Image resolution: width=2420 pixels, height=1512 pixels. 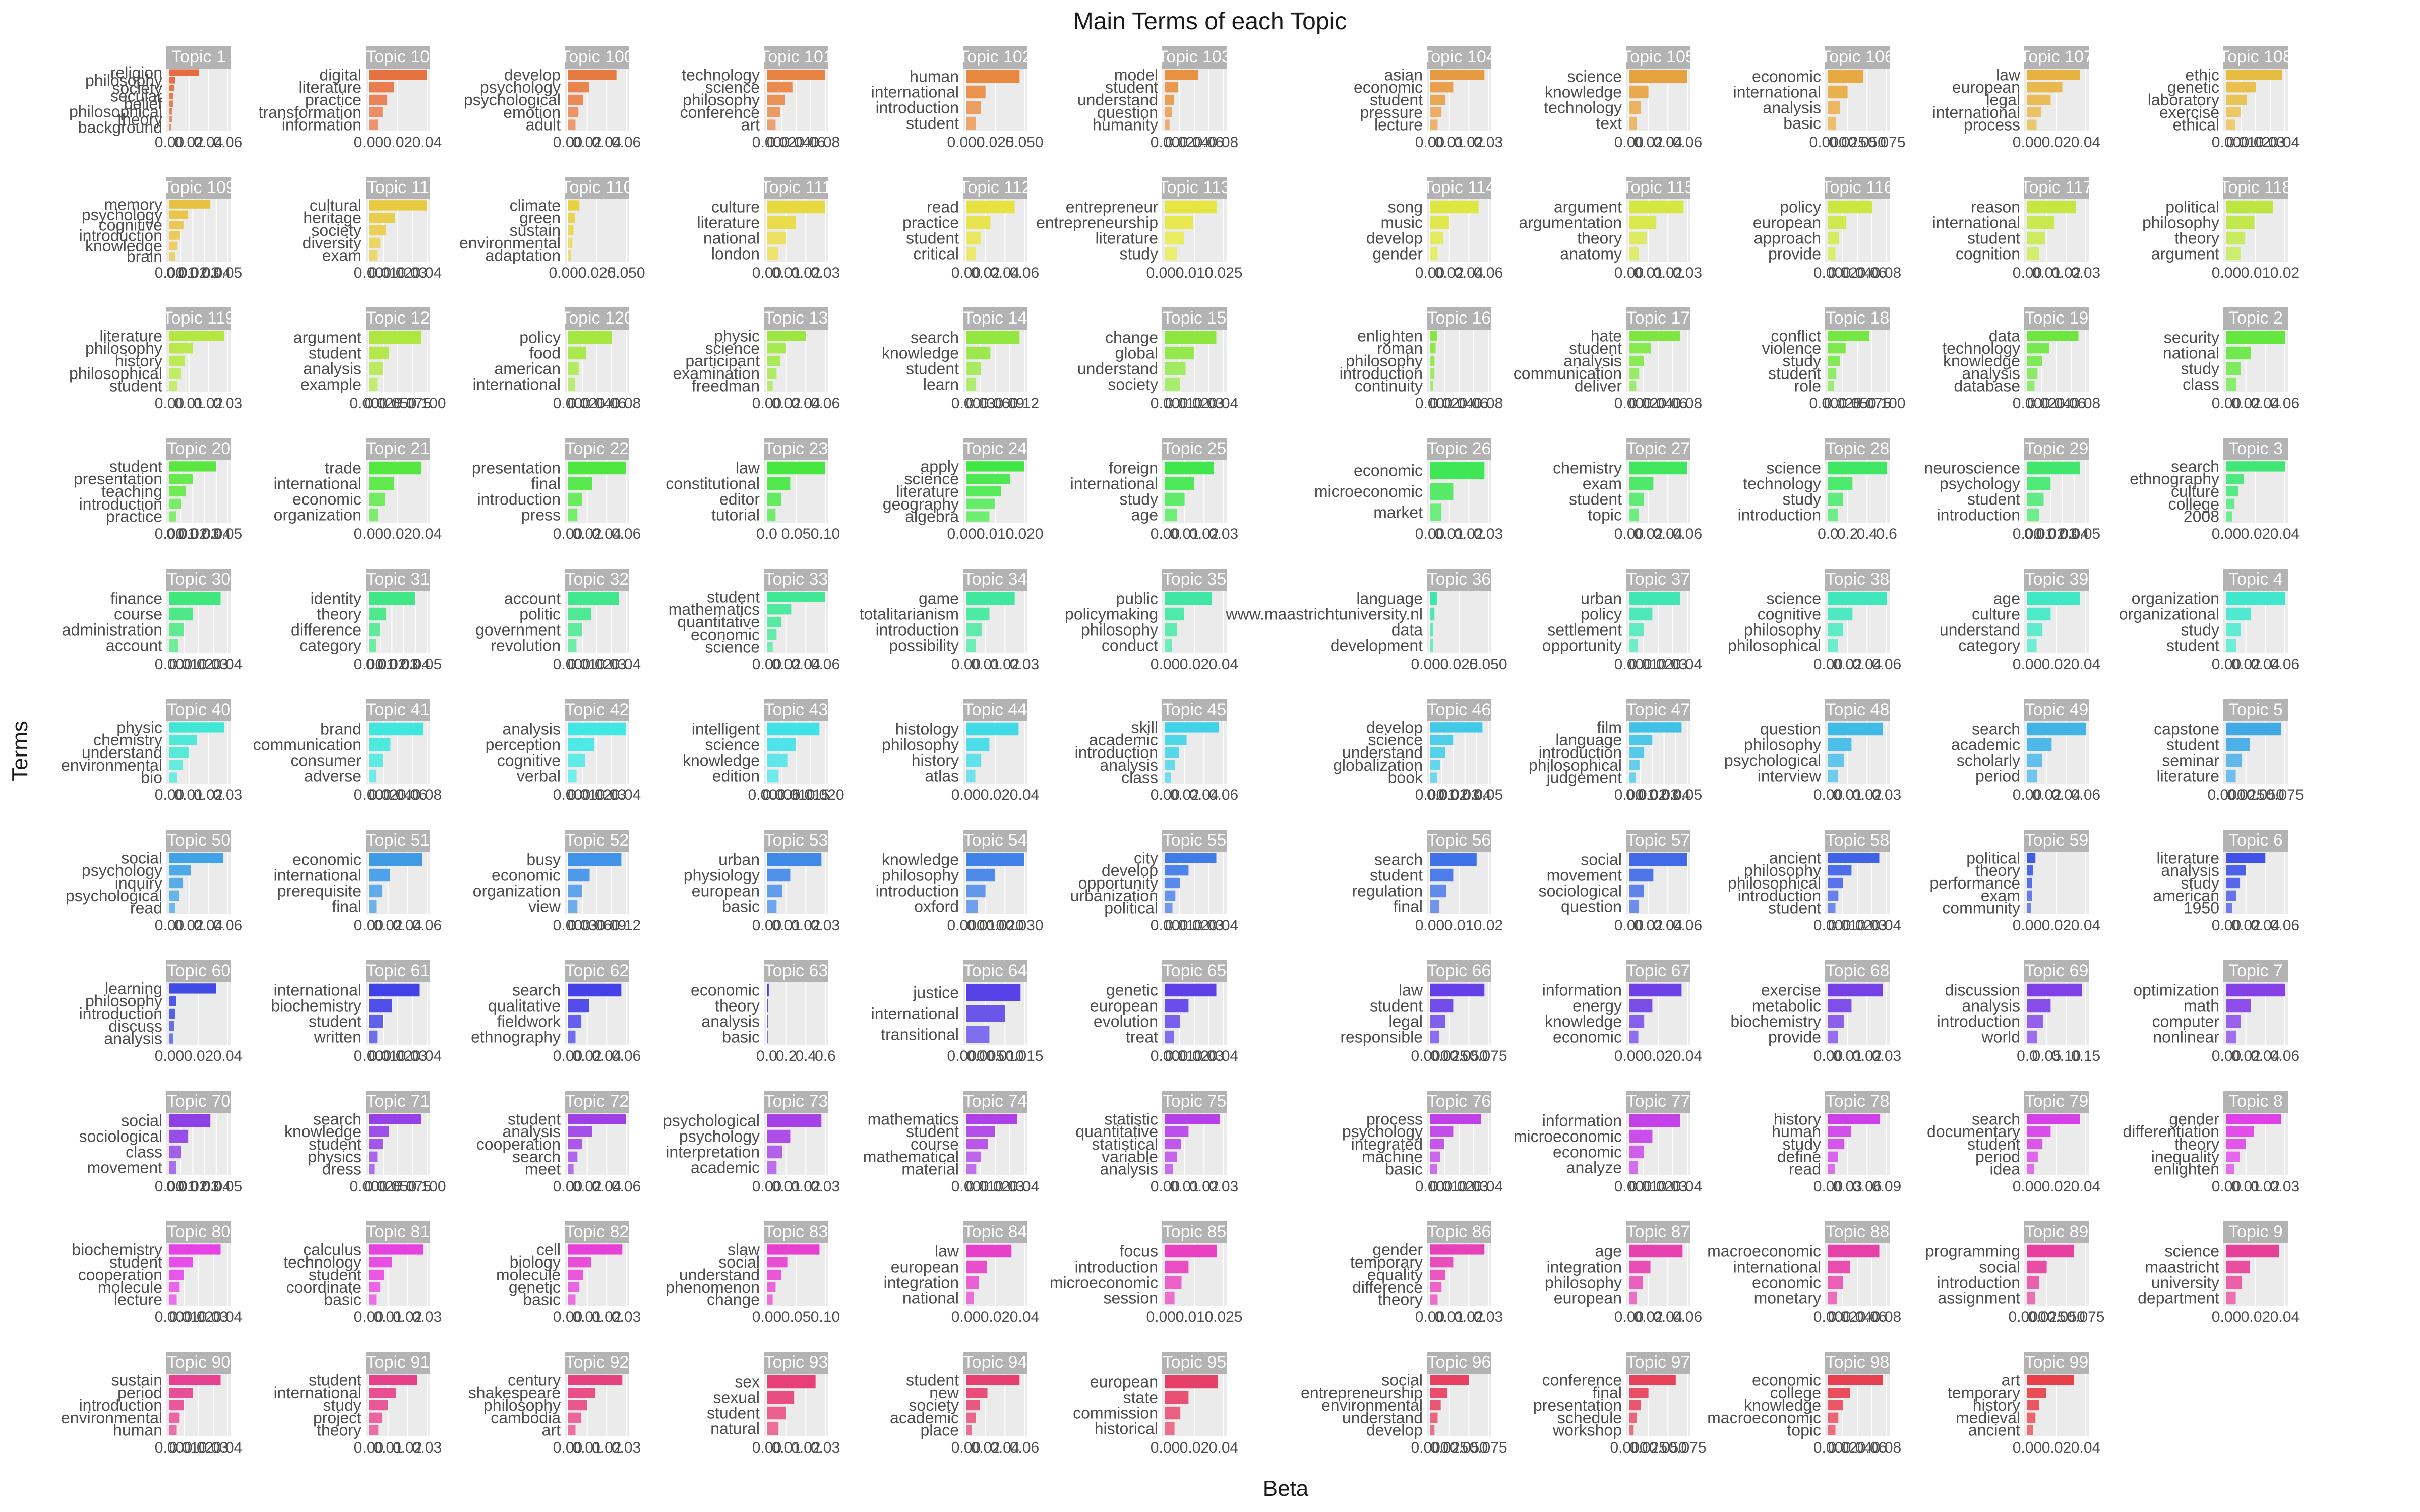 What do you see at coordinates (199, 1102) in the screenshot?
I see `facet-label: Topic 70` at bounding box center [199, 1102].